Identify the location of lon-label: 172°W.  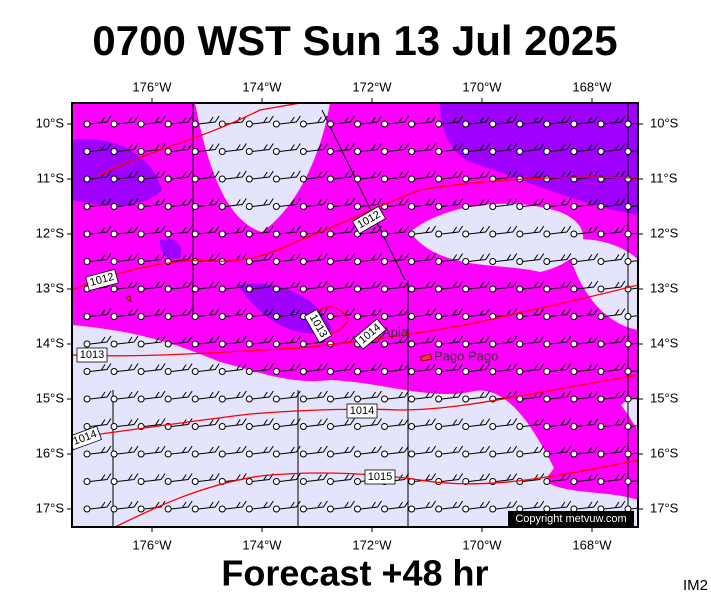
(372, 86).